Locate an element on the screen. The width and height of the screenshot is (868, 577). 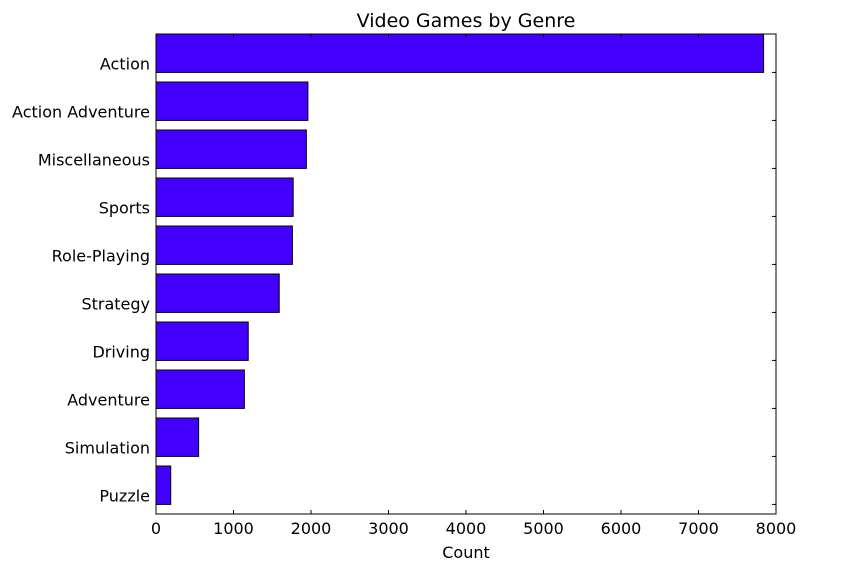
x-axis-title: Count is located at coordinates (466, 552).